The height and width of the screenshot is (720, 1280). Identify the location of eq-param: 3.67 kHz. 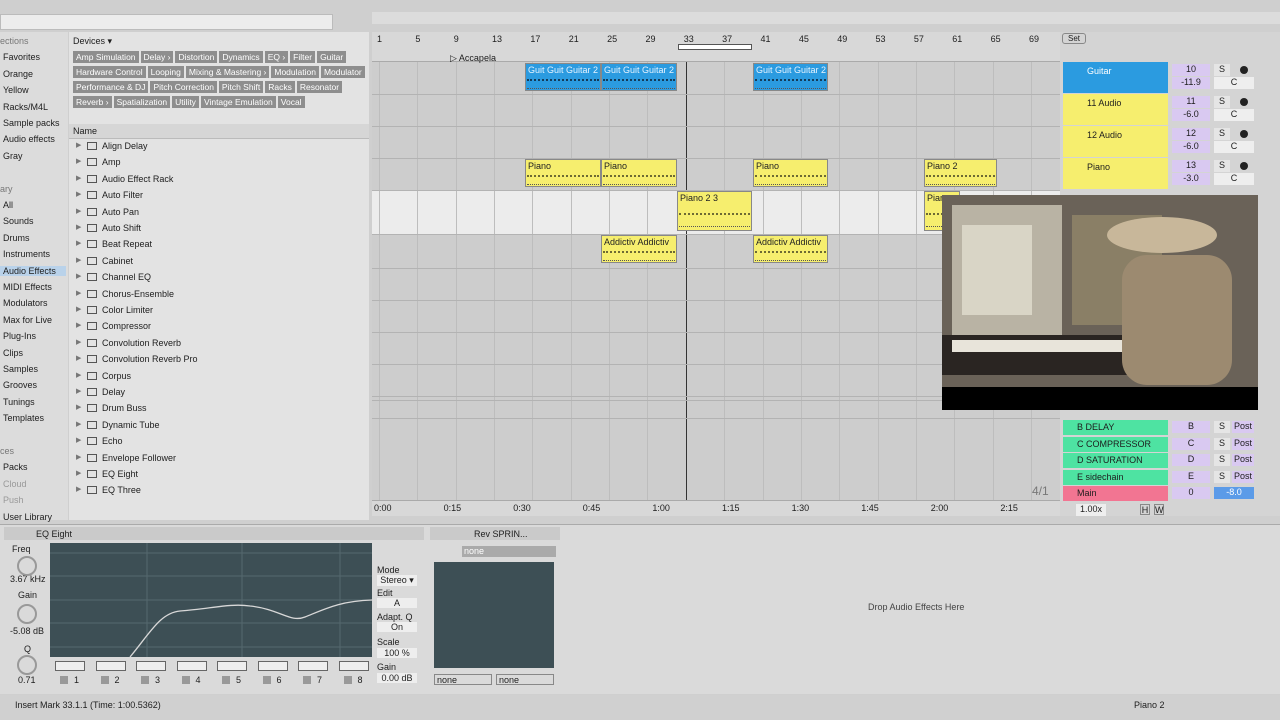
(28, 579).